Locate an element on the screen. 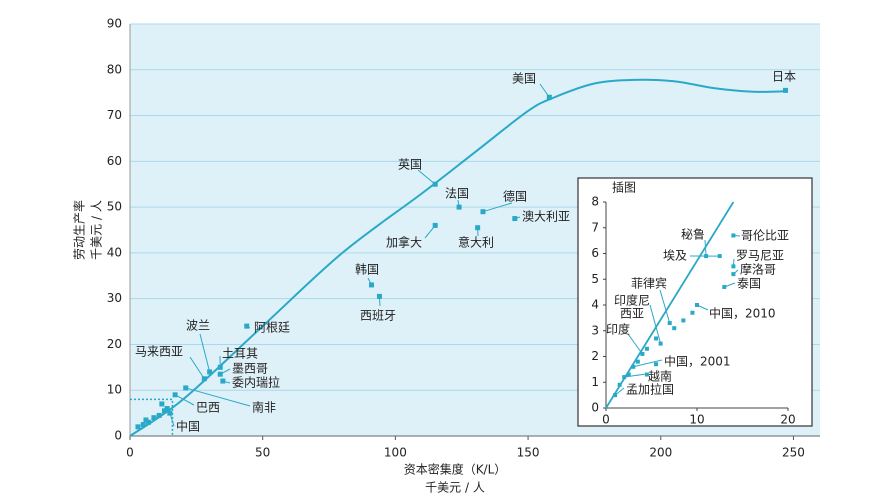 This screenshot has width=886, height=504. inset-x-tick-label: 0 is located at coordinates (606, 420).